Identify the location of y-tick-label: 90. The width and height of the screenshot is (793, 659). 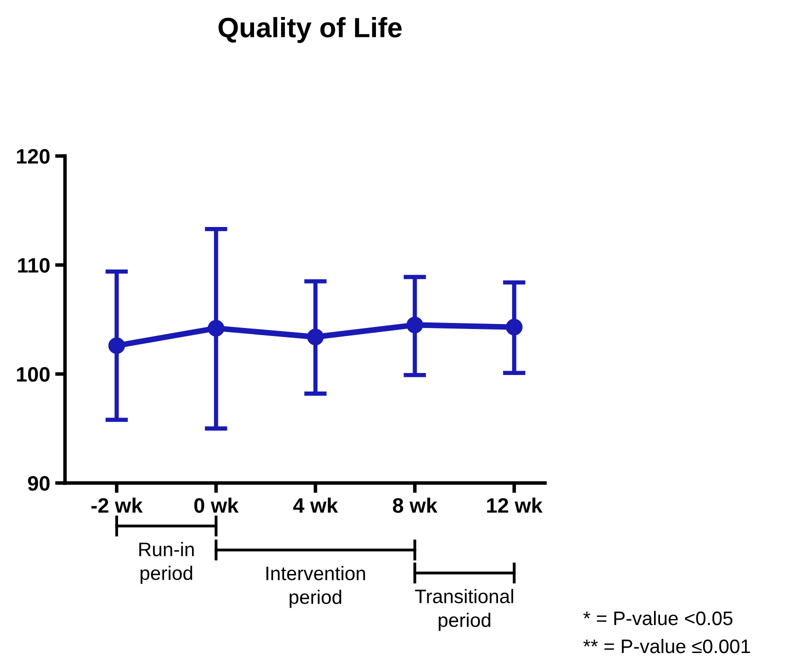
(39, 483).